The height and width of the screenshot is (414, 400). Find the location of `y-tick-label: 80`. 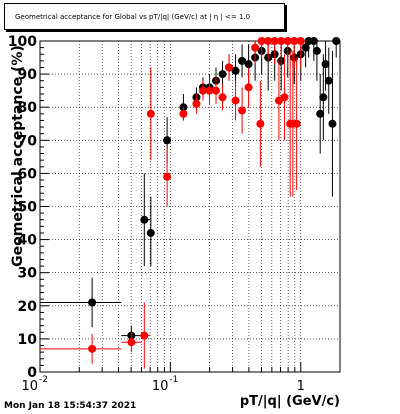

y-tick-label: 80 is located at coordinates (28, 108).